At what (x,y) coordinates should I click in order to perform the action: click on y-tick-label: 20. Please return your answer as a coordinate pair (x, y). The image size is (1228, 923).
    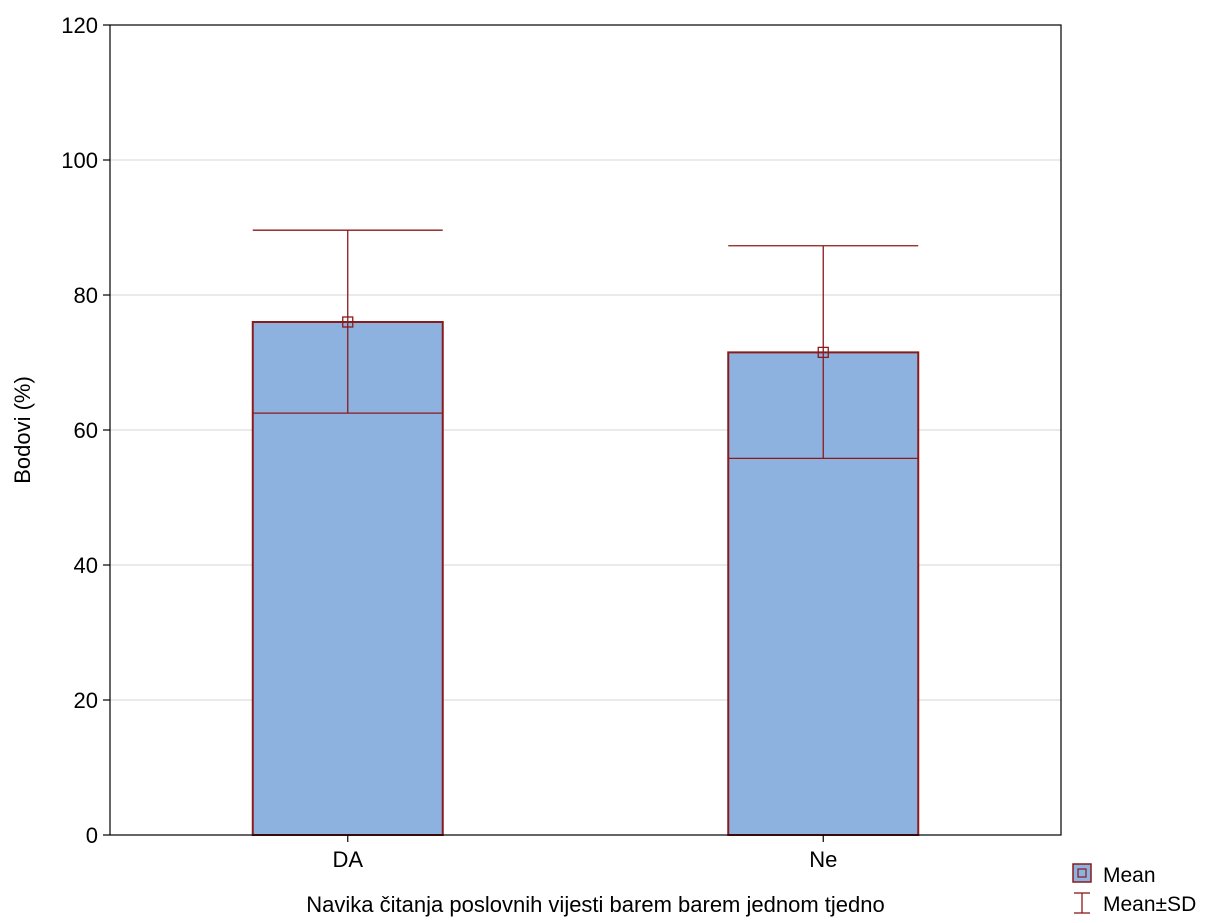
    Looking at the image, I should click on (86, 700).